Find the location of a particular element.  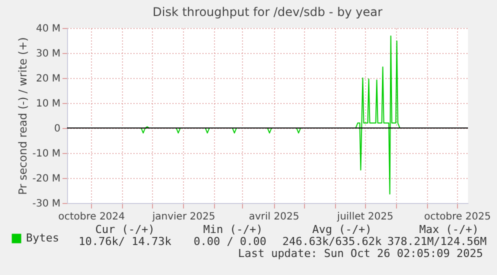

y-tick-label: 10 M is located at coordinates (48, 104).